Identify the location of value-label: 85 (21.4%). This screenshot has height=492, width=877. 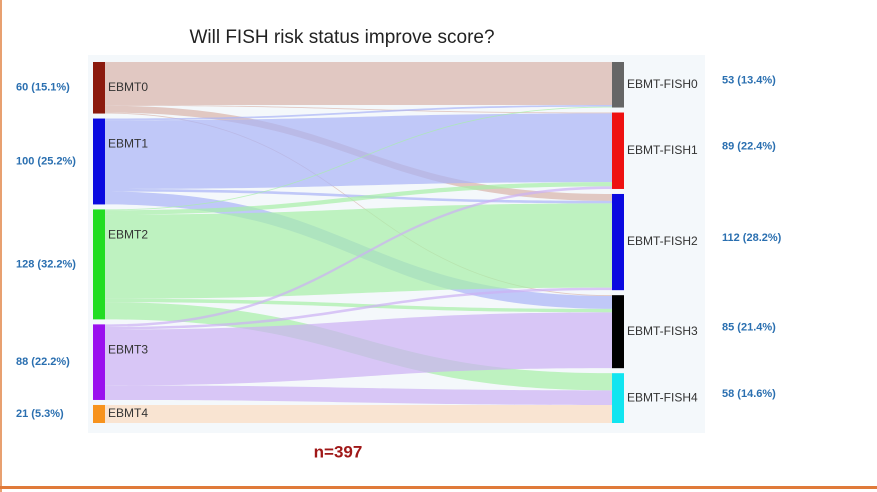
(749, 328).